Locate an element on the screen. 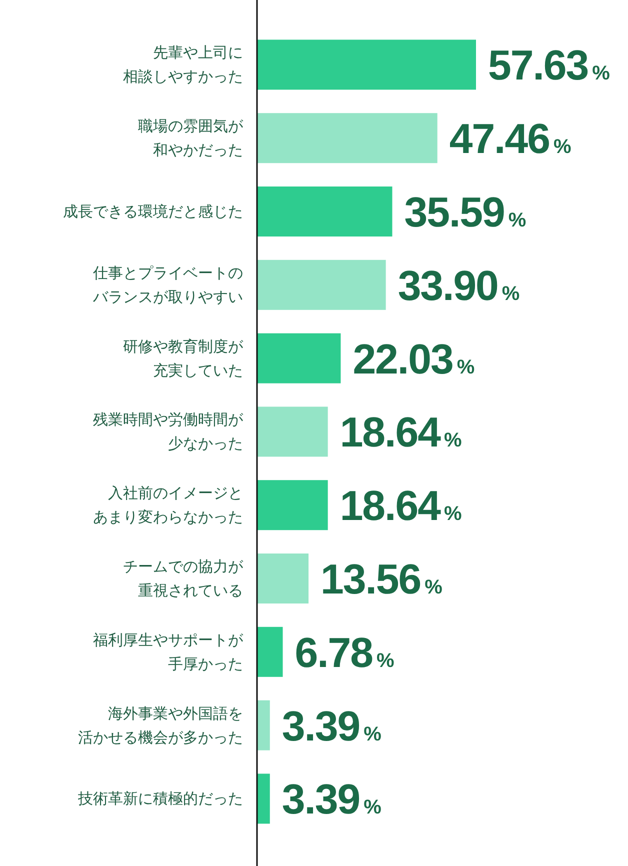 Image resolution: width=628 pixels, height=866 pixels. y-tick-label: 研修や教育制度が充実していた is located at coordinates (183, 359).